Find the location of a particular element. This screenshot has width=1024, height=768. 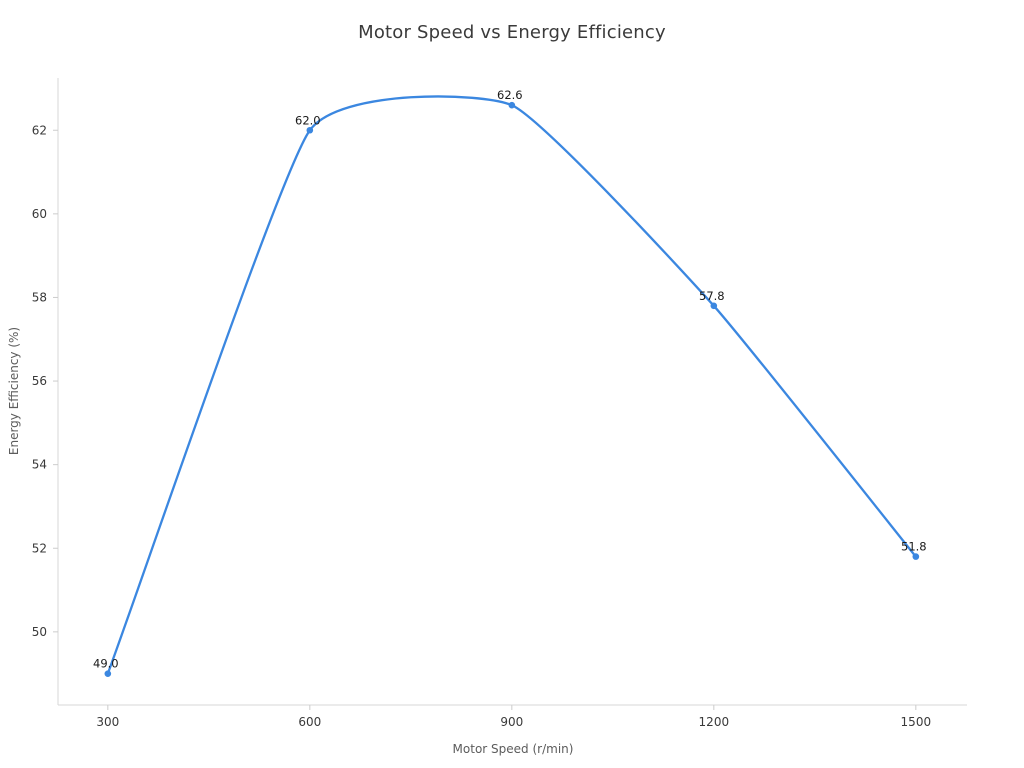

y-tick-label: 52 is located at coordinates (39, 548).